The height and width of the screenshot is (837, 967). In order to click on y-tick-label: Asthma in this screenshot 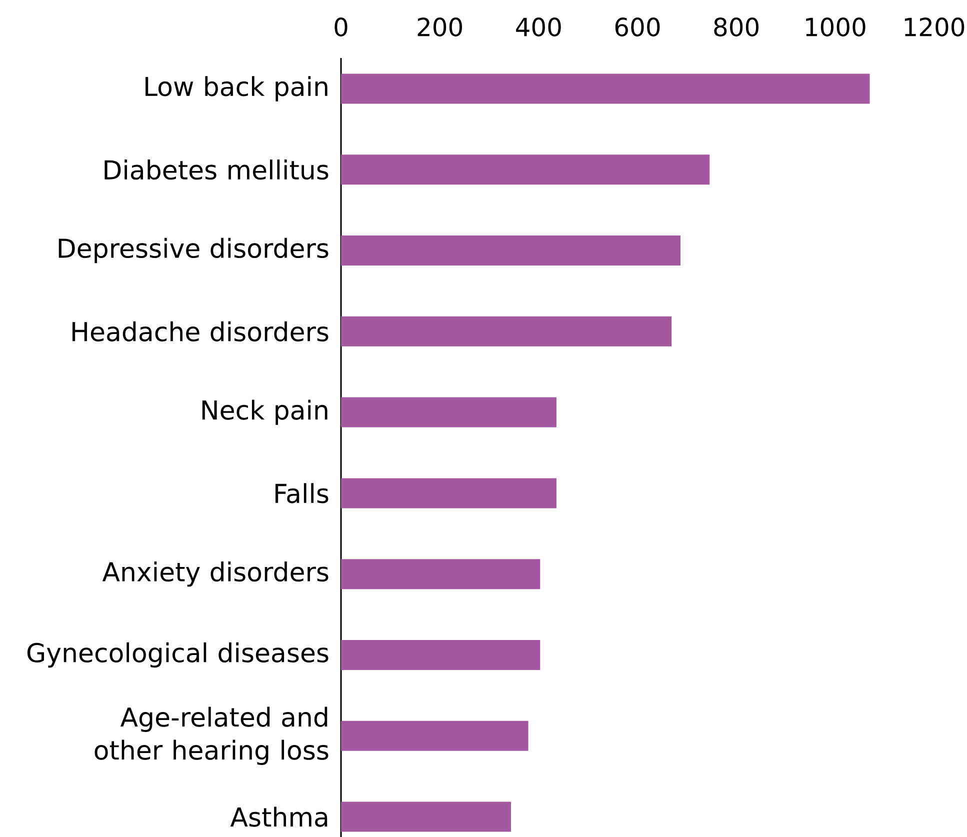, I will do `click(279, 816)`.